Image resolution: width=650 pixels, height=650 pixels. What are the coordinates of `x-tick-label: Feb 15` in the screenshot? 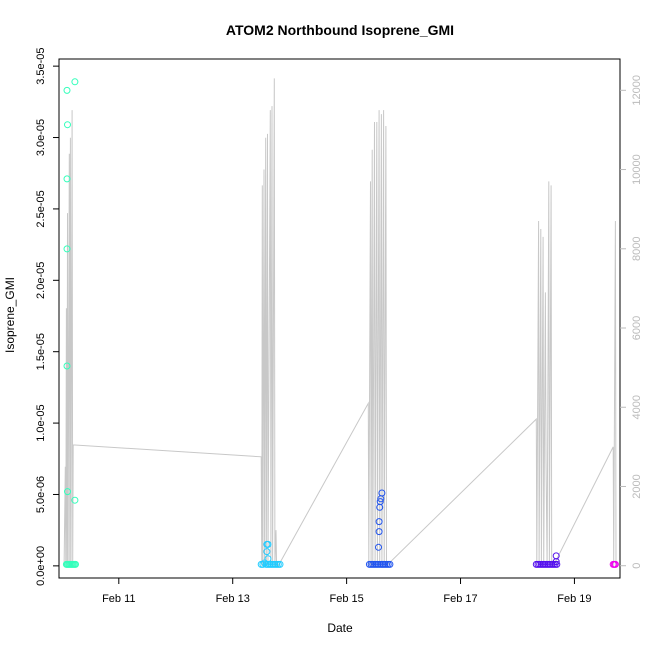 It's located at (346, 599).